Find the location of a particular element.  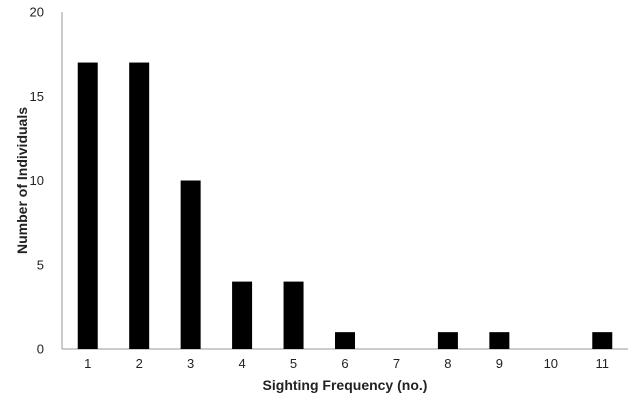

x-tick-label-6: 6 is located at coordinates (344, 363).